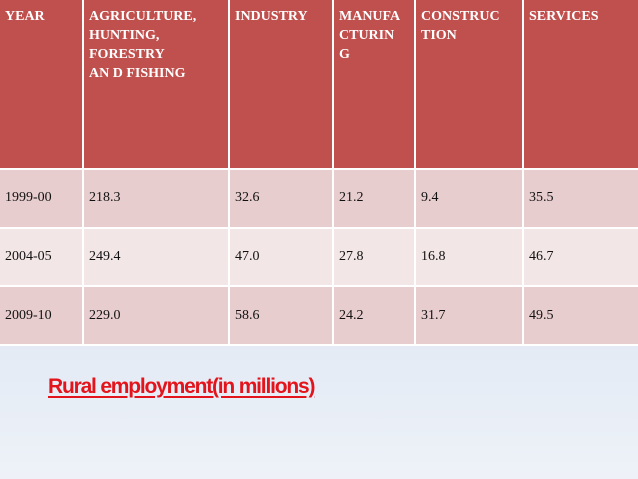 The height and width of the screenshot is (479, 638). Describe the element at coordinates (469, 316) in the screenshot. I see `table-cell: 31.7` at that location.